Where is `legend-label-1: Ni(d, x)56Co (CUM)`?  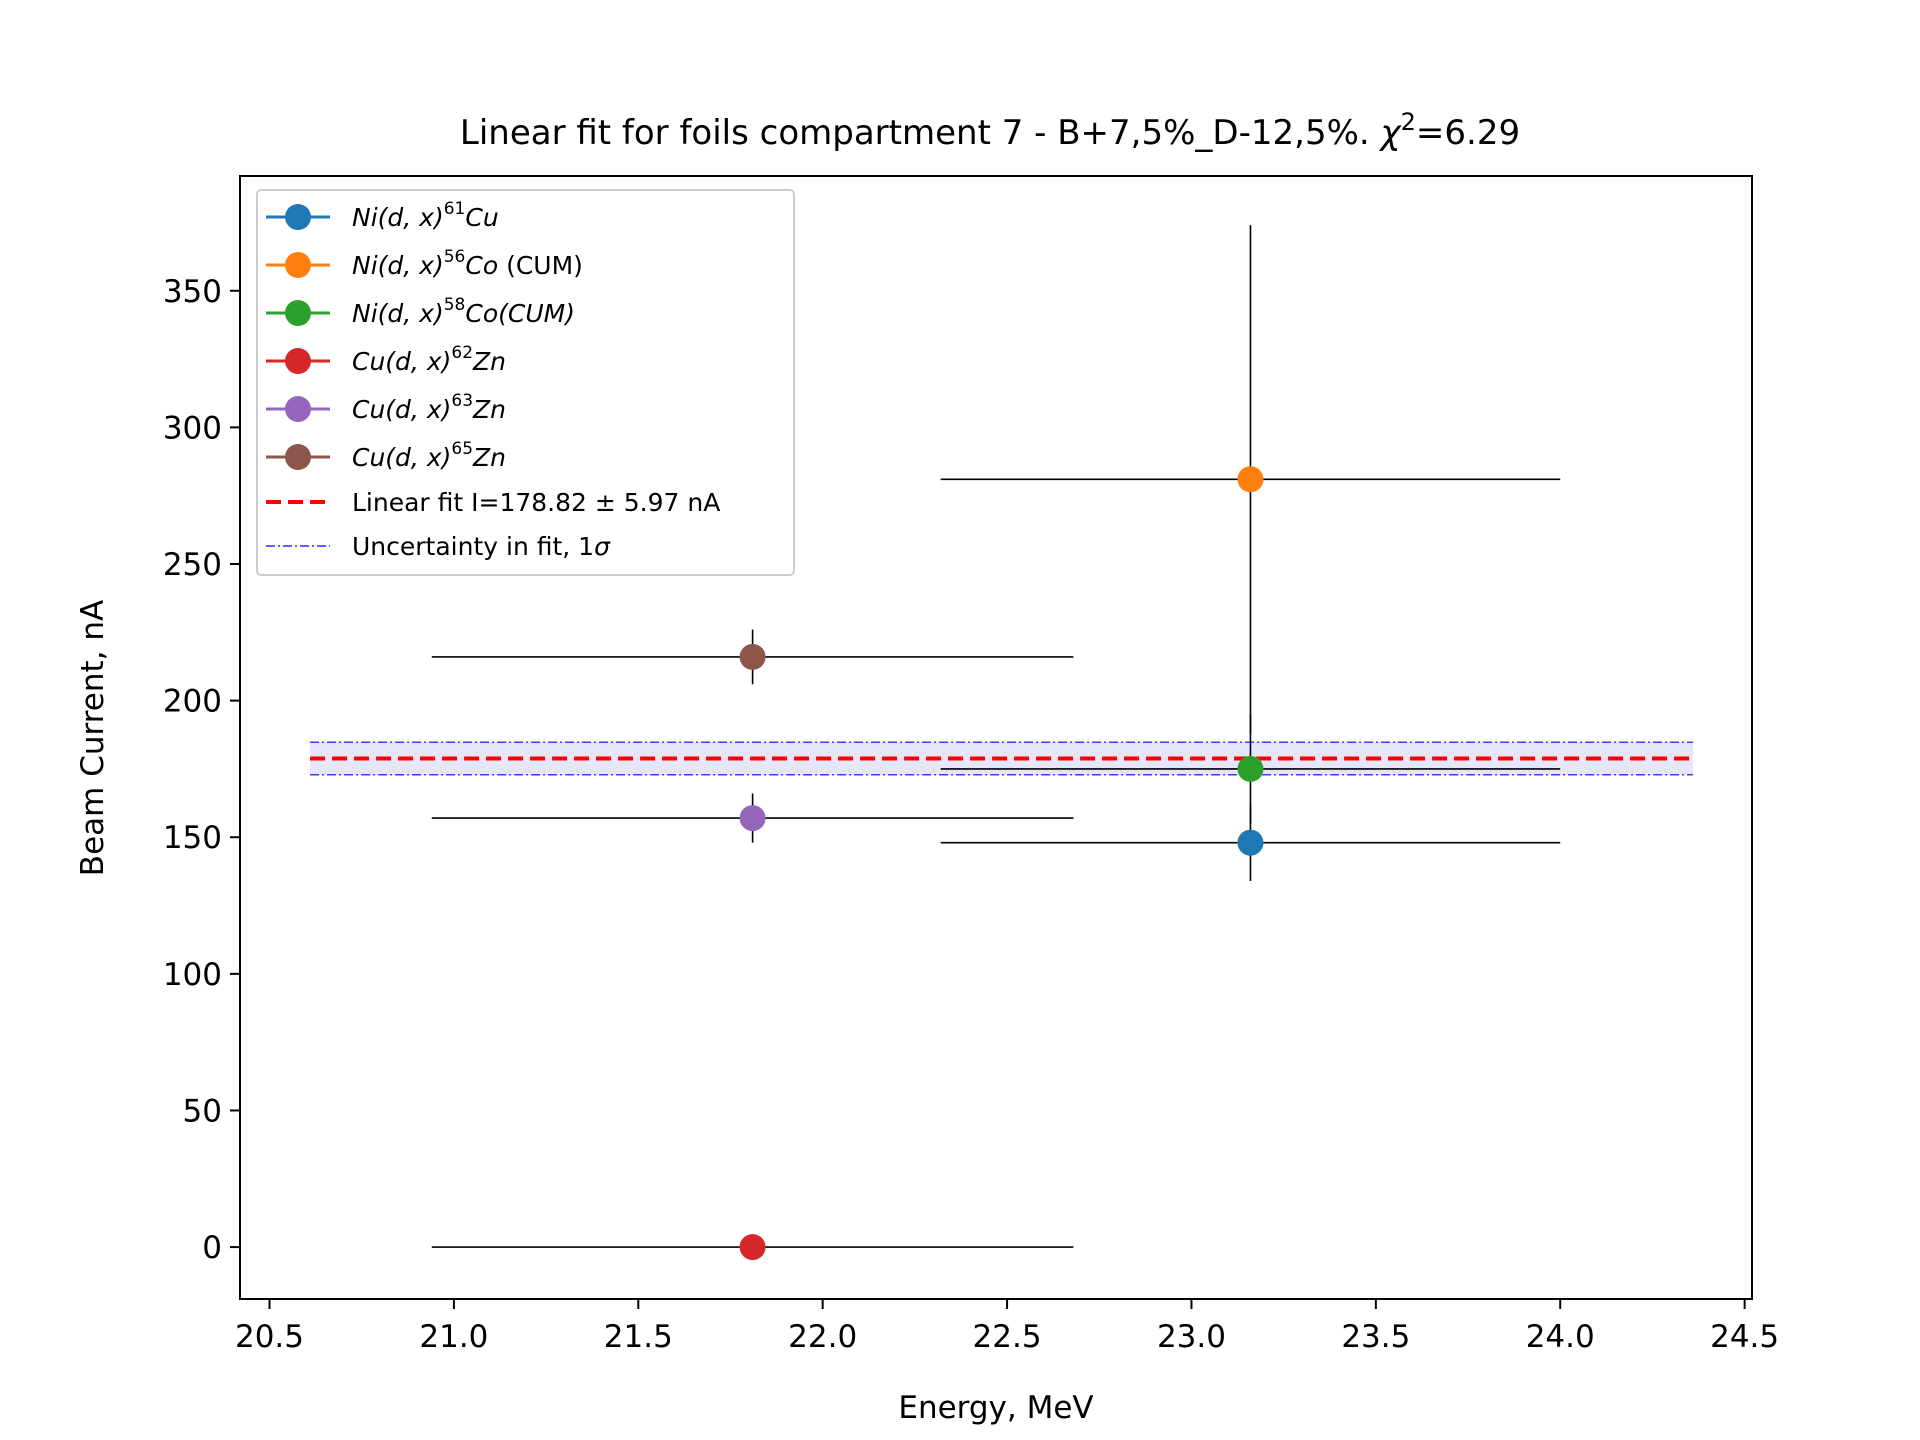
legend-label-1: Ni(d, x)56Co (CUM) is located at coordinates (467, 263).